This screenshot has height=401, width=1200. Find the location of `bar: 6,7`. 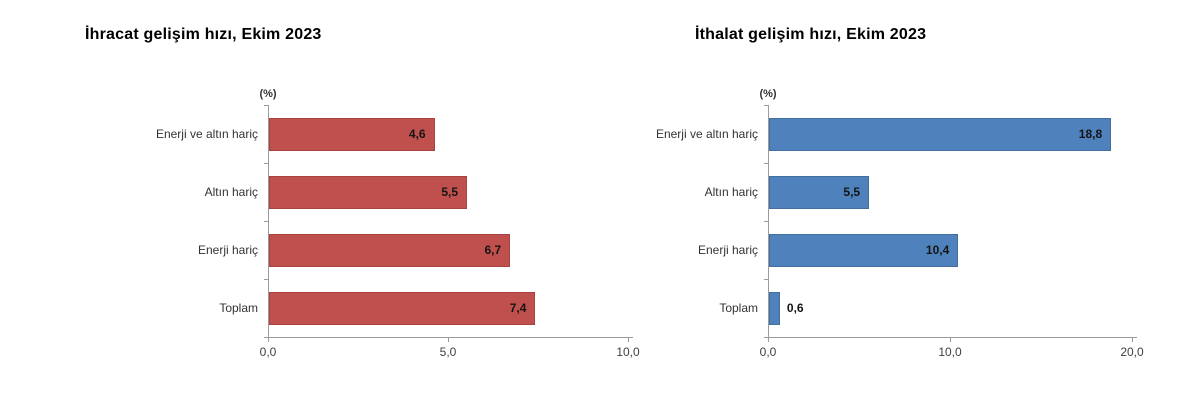

bar: 6,7 is located at coordinates (390, 250).